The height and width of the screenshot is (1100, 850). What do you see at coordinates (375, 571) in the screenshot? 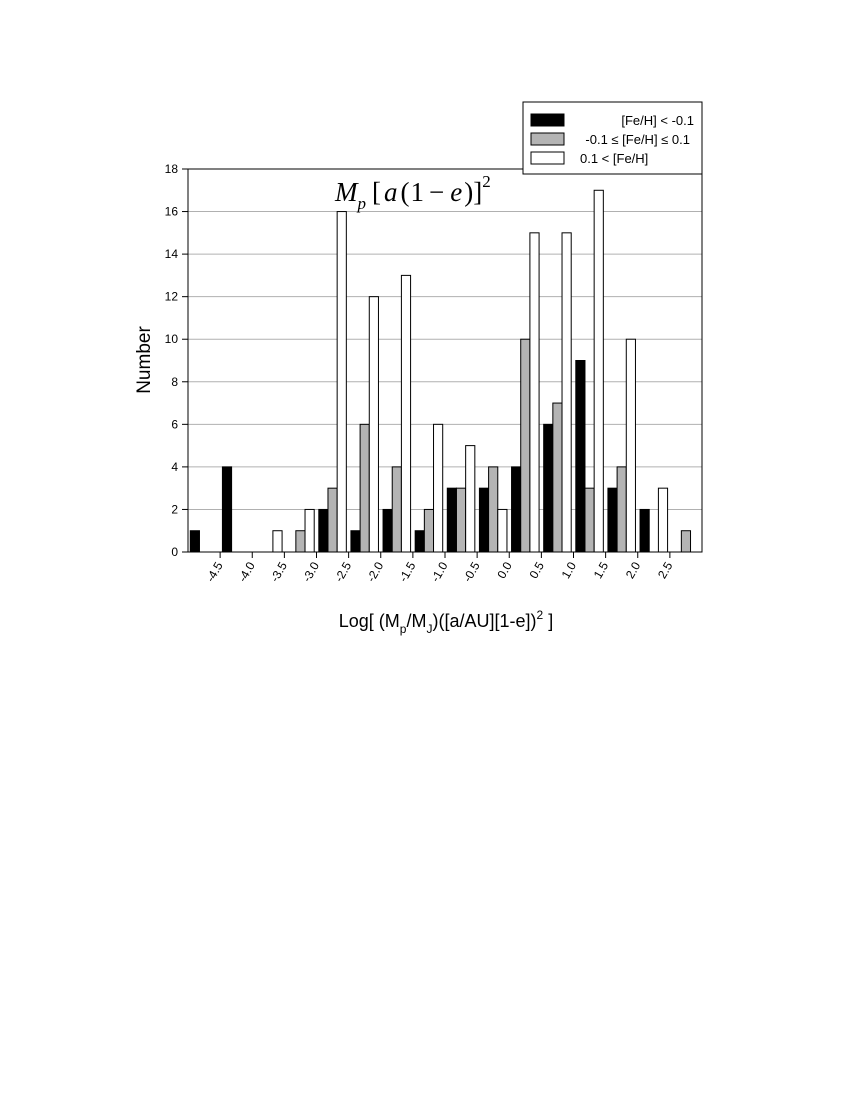
I see `x-tick-label: -2.0` at bounding box center [375, 571].